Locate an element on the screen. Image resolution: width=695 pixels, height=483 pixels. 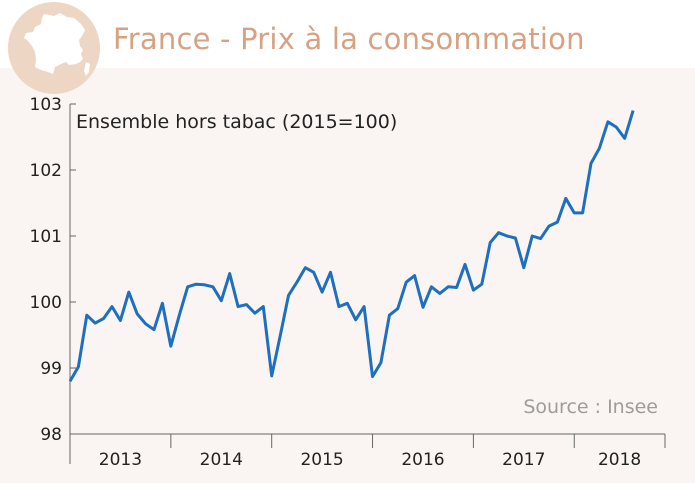
x-tick-label: 2018 is located at coordinates (619, 460).